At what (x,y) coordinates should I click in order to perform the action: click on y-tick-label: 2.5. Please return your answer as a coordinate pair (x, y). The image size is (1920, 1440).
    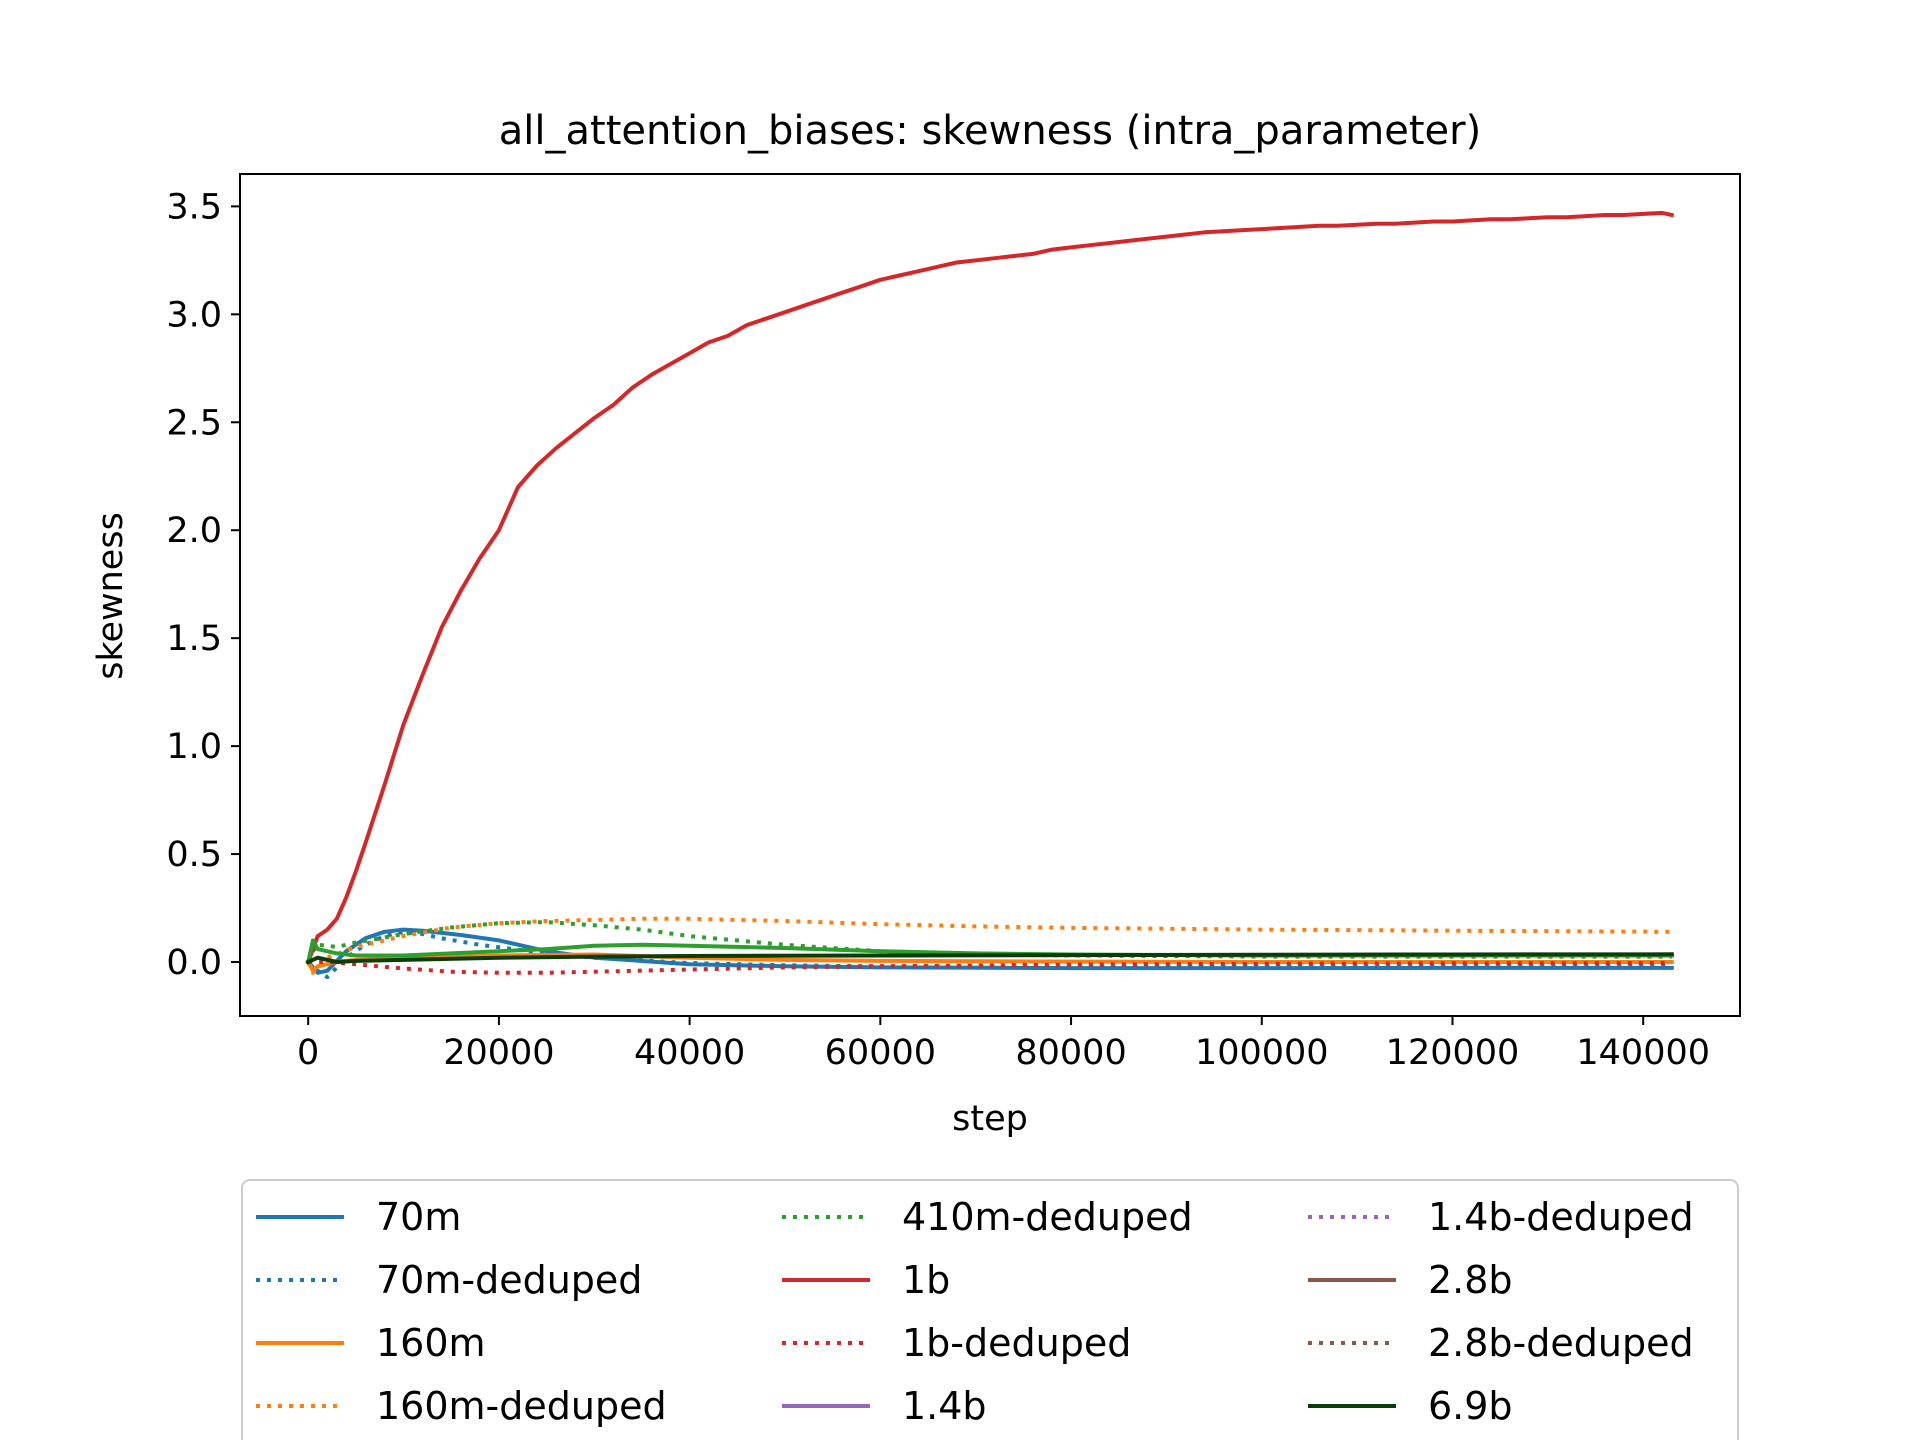
    Looking at the image, I should click on (194, 423).